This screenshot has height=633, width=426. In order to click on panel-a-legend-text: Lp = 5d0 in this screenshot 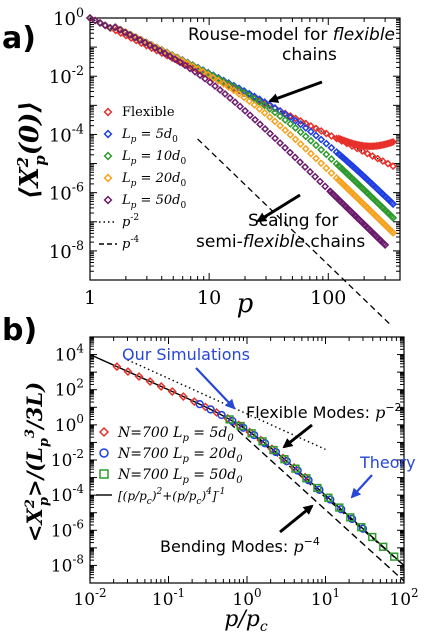, I will do `click(149, 136)`.